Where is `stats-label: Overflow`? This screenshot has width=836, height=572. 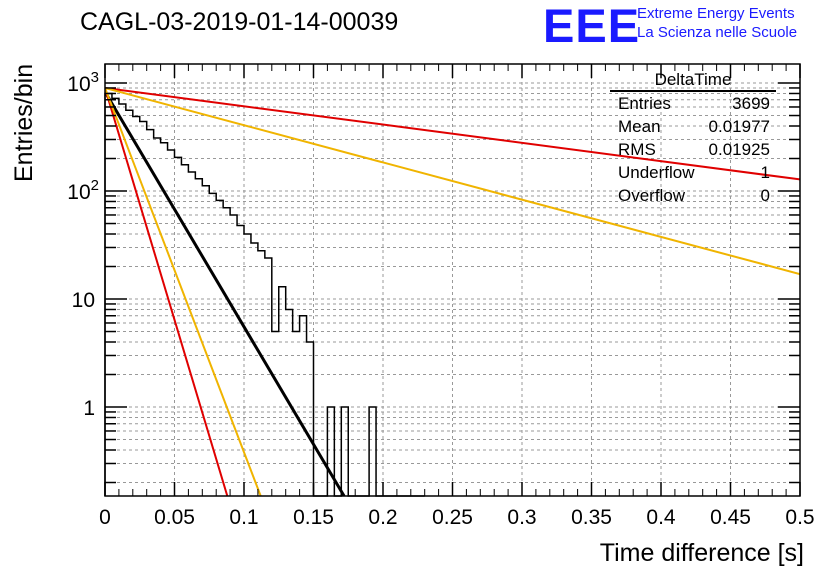
stats-label: Overflow is located at coordinates (652, 195).